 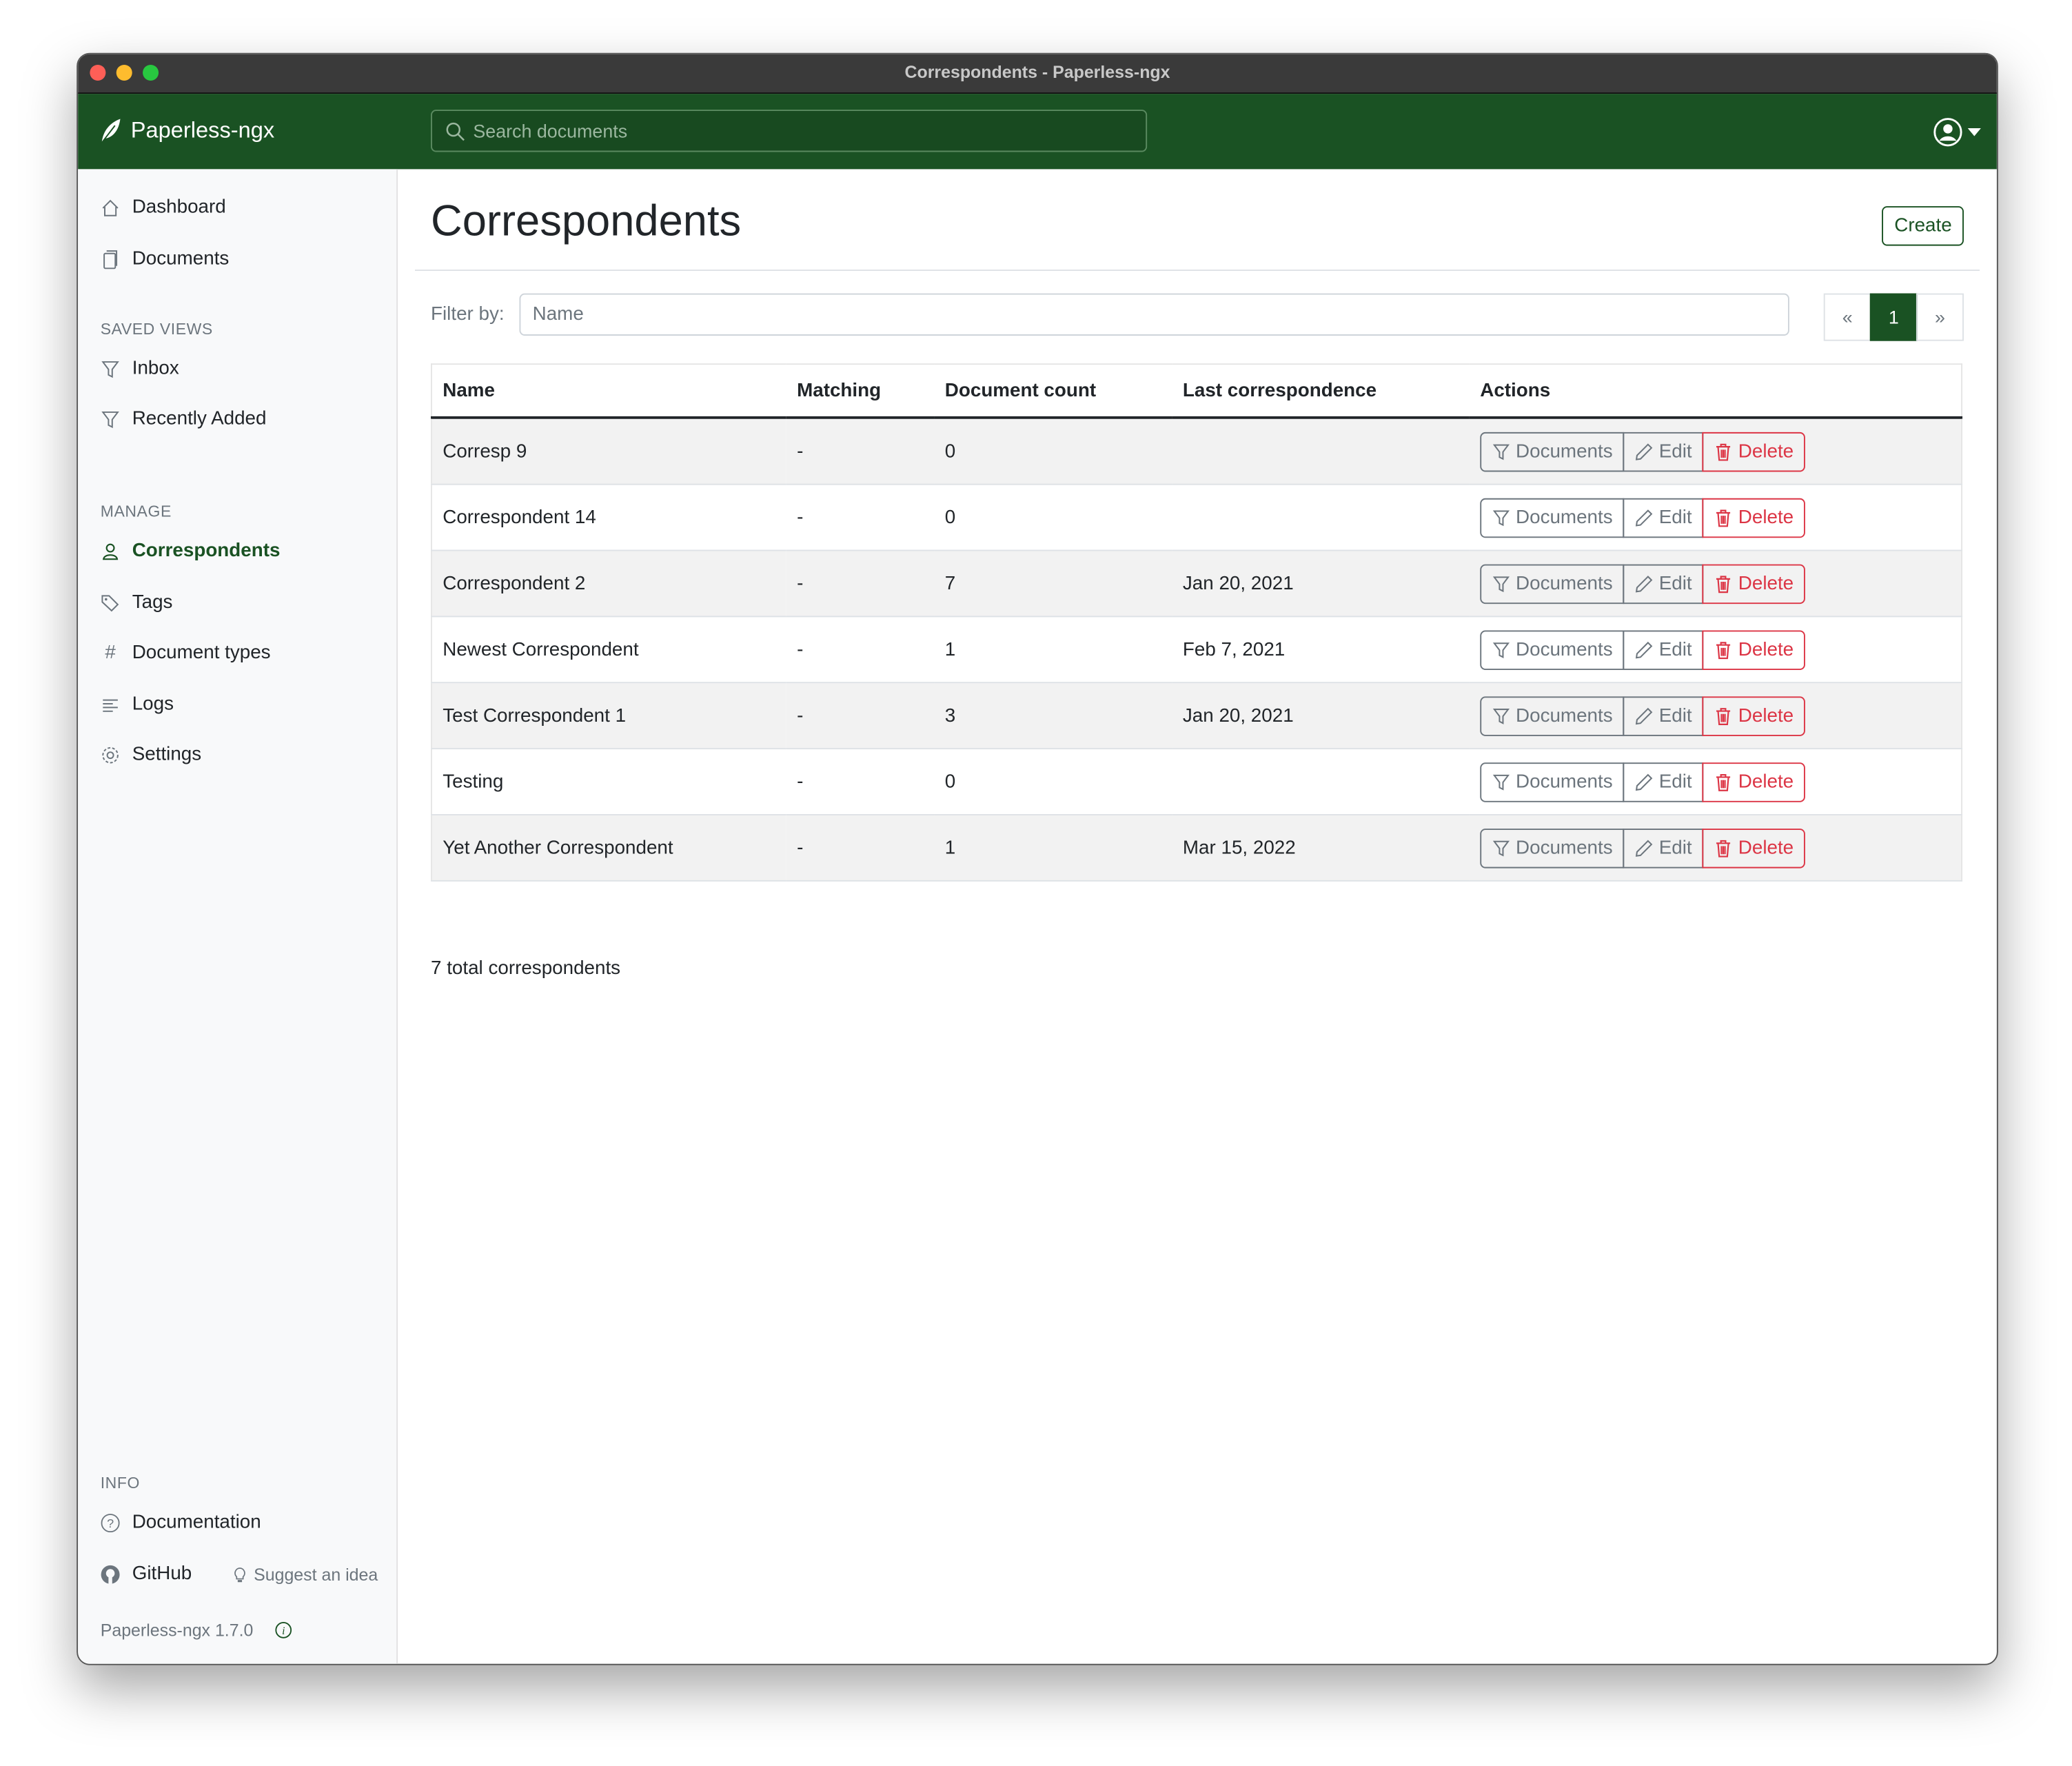 What do you see at coordinates (1053, 584) in the screenshot?
I see `cell-document-count: 7` at bounding box center [1053, 584].